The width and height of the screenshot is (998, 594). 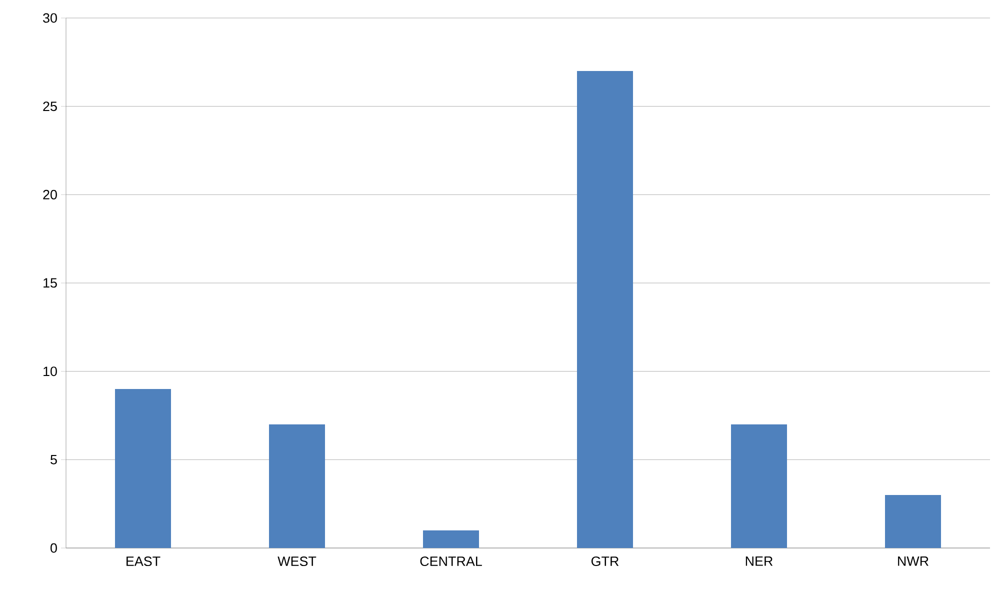 I want to click on x-tick-label: WEST, so click(x=297, y=561).